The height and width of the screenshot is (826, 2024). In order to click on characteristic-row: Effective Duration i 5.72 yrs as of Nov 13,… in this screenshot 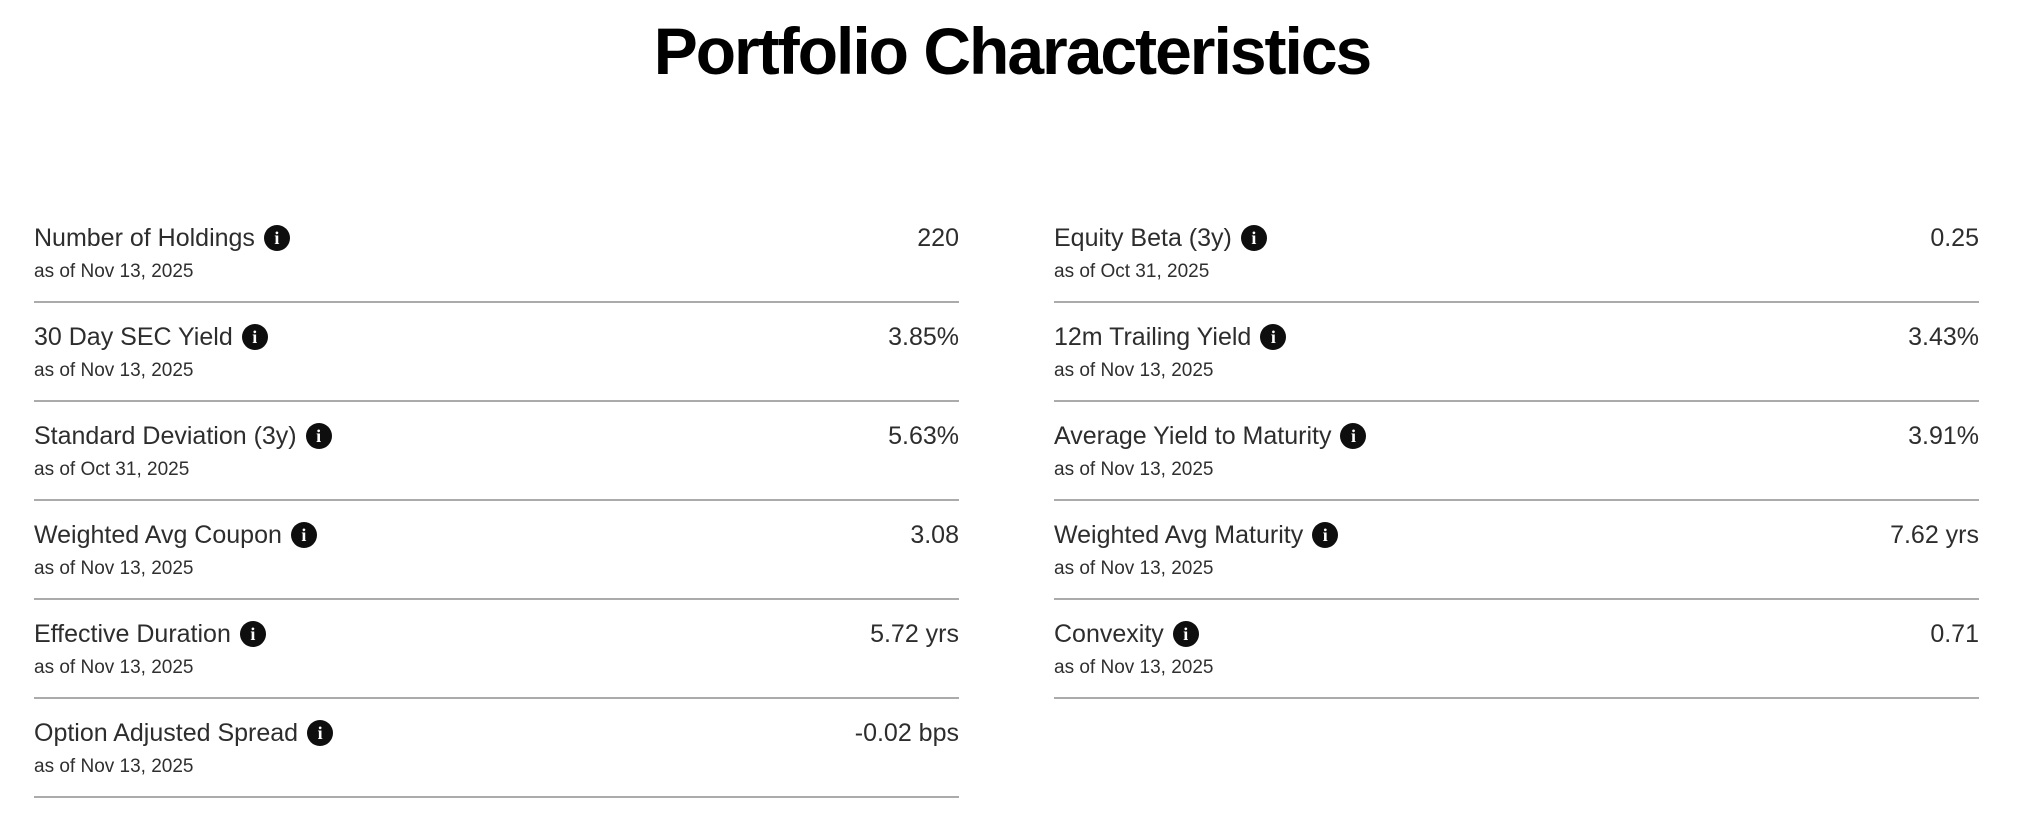, I will do `click(496, 649)`.